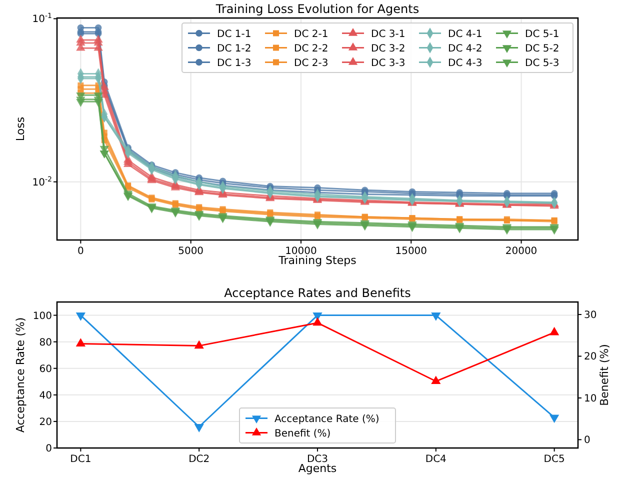 This screenshot has width=624, height=477. Describe the element at coordinates (191, 251) in the screenshot. I see `x-tick-label: 5000` at that location.